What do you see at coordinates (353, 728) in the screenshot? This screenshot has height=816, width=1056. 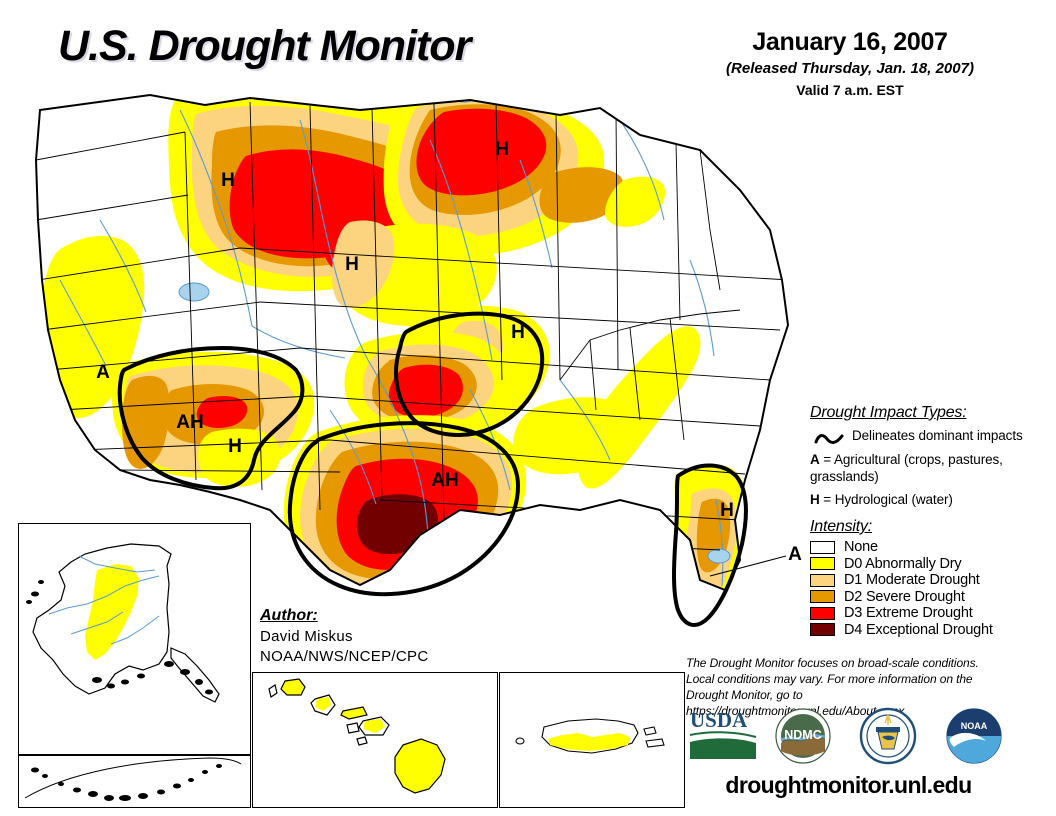 I see `lanai` at bounding box center [353, 728].